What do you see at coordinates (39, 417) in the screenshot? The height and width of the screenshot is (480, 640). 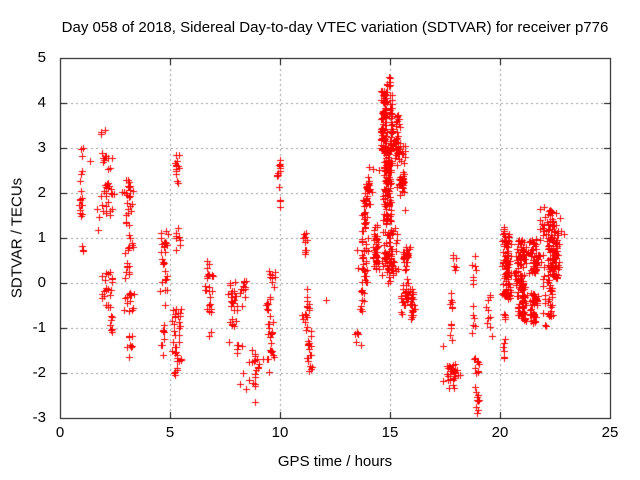 I see `y-tick-label: -3` at bounding box center [39, 417].